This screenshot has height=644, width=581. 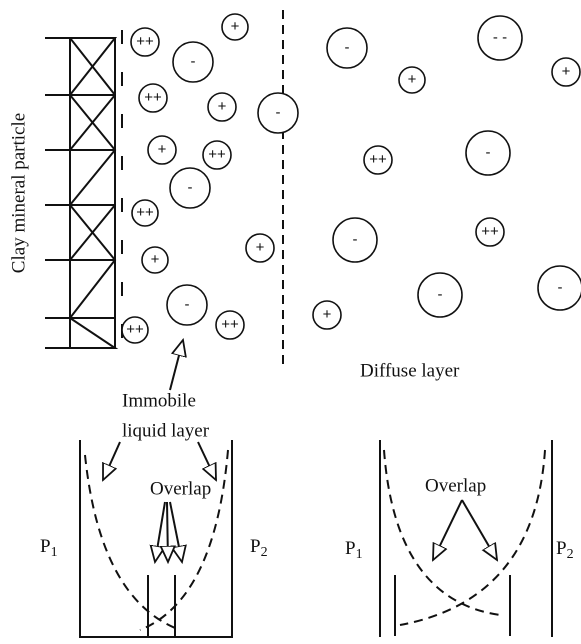 What do you see at coordinates (410, 370) in the screenshot?
I see `diffuse-label: Diffuse layer` at bounding box center [410, 370].